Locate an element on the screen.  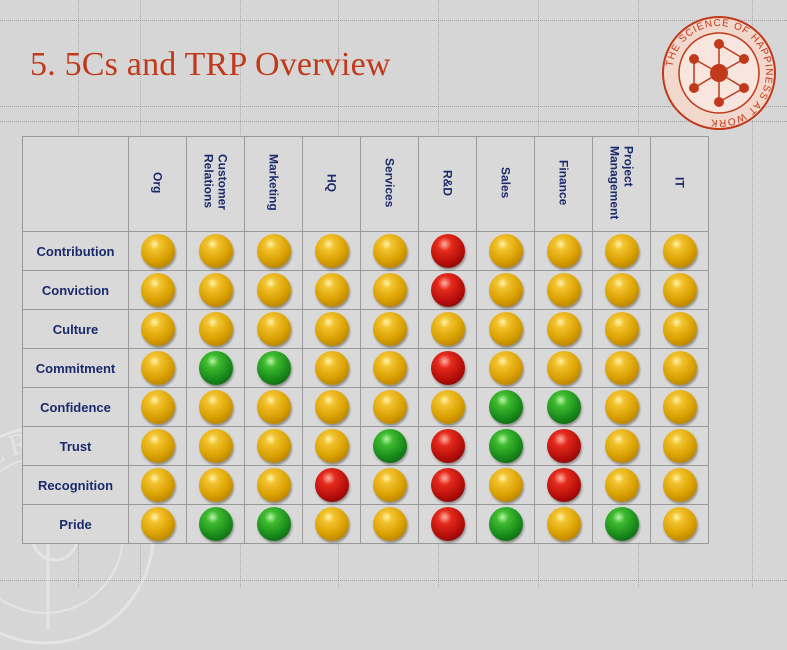
column-header: Marketing is located at coordinates (273, 184).